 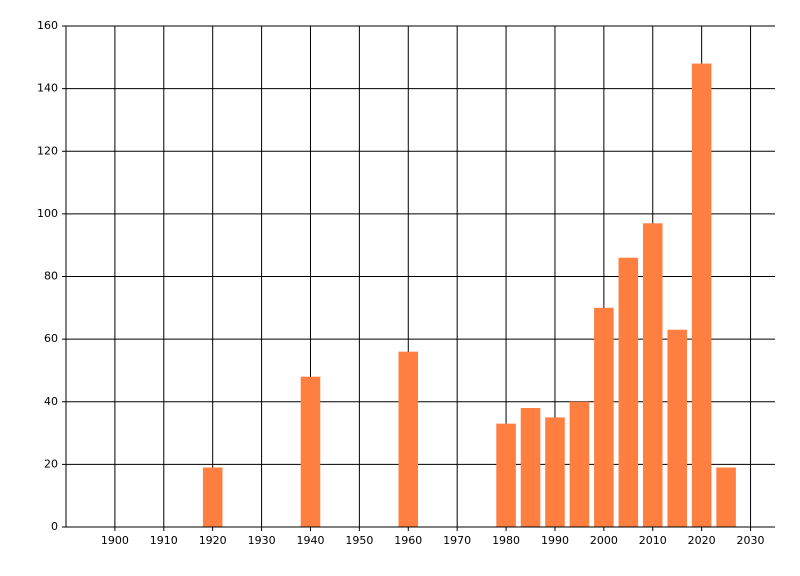 I want to click on y-tick-label: 40, so click(x=51, y=401).